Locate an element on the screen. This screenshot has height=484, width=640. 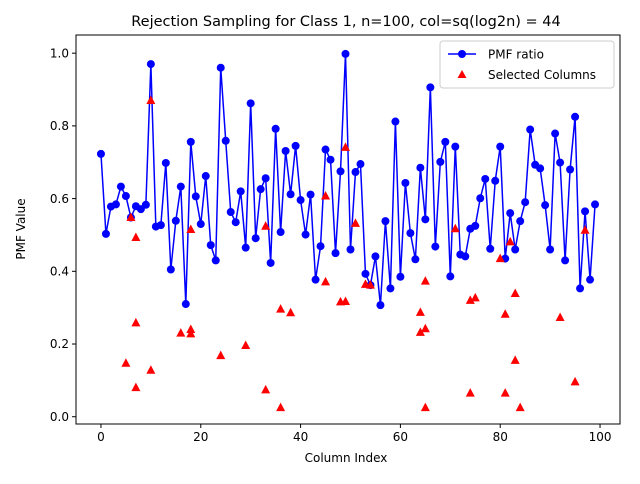
y-tick-label: 0.8 is located at coordinates (59, 126).